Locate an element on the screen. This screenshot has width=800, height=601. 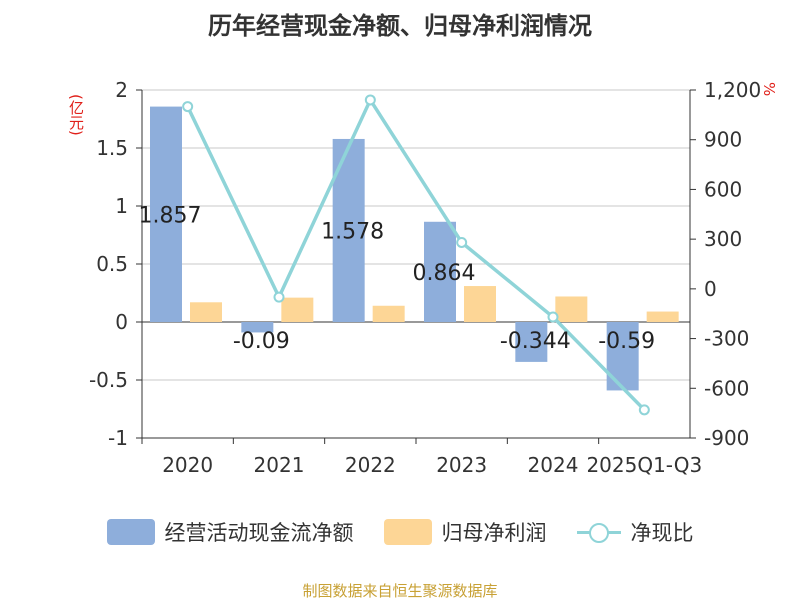
data-label-cashflow: 1.578 is located at coordinates (352, 231).